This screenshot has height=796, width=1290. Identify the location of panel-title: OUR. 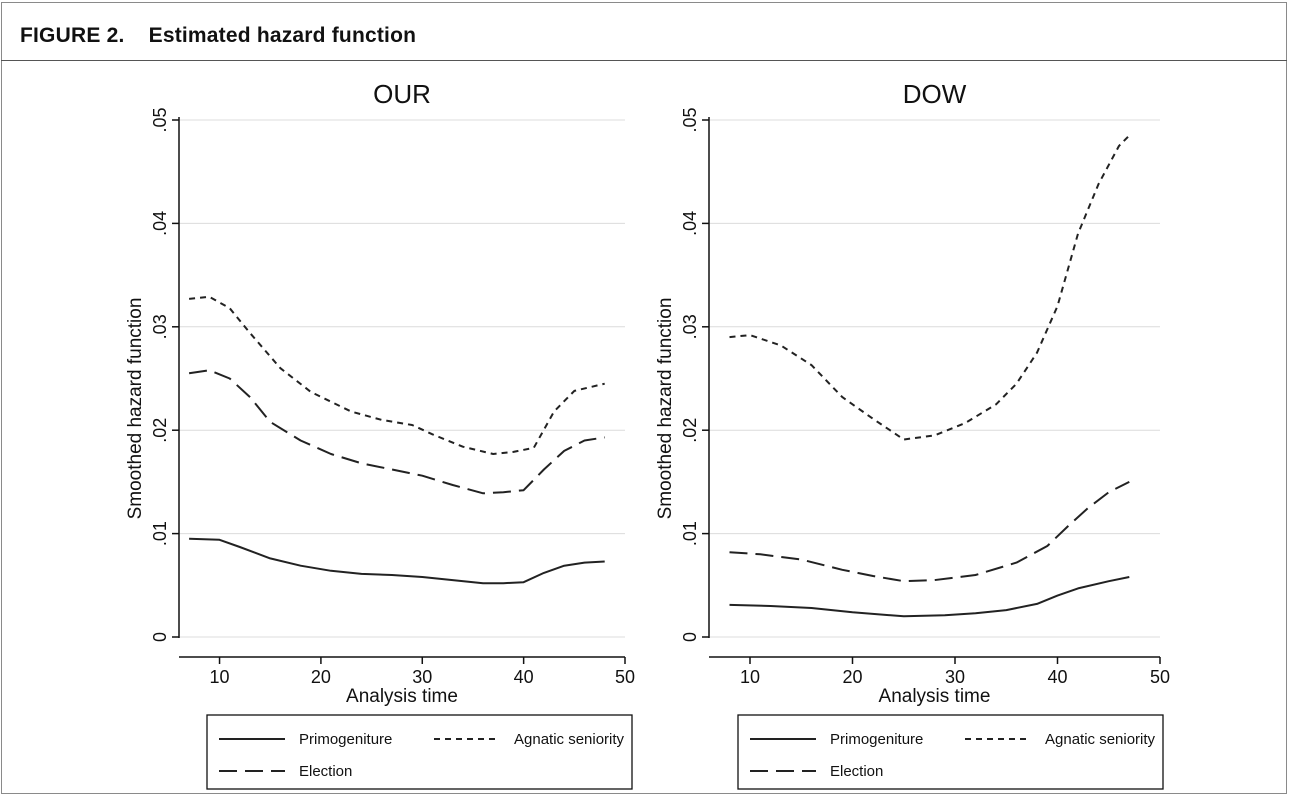
(402, 94).